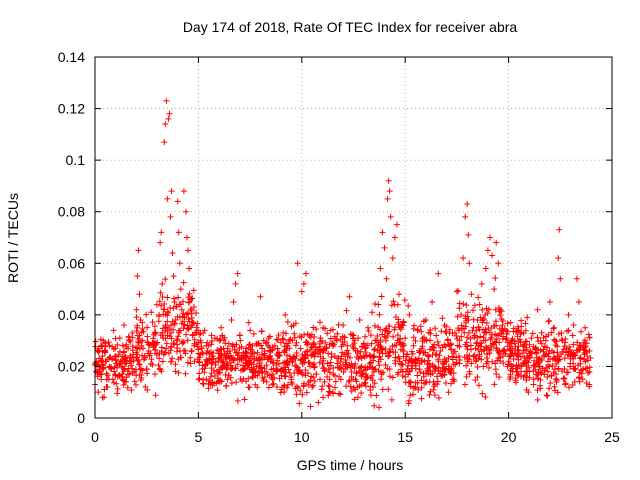 The width and height of the screenshot is (640, 480). I want to click on y-tick-label: 0.14, so click(71, 57).